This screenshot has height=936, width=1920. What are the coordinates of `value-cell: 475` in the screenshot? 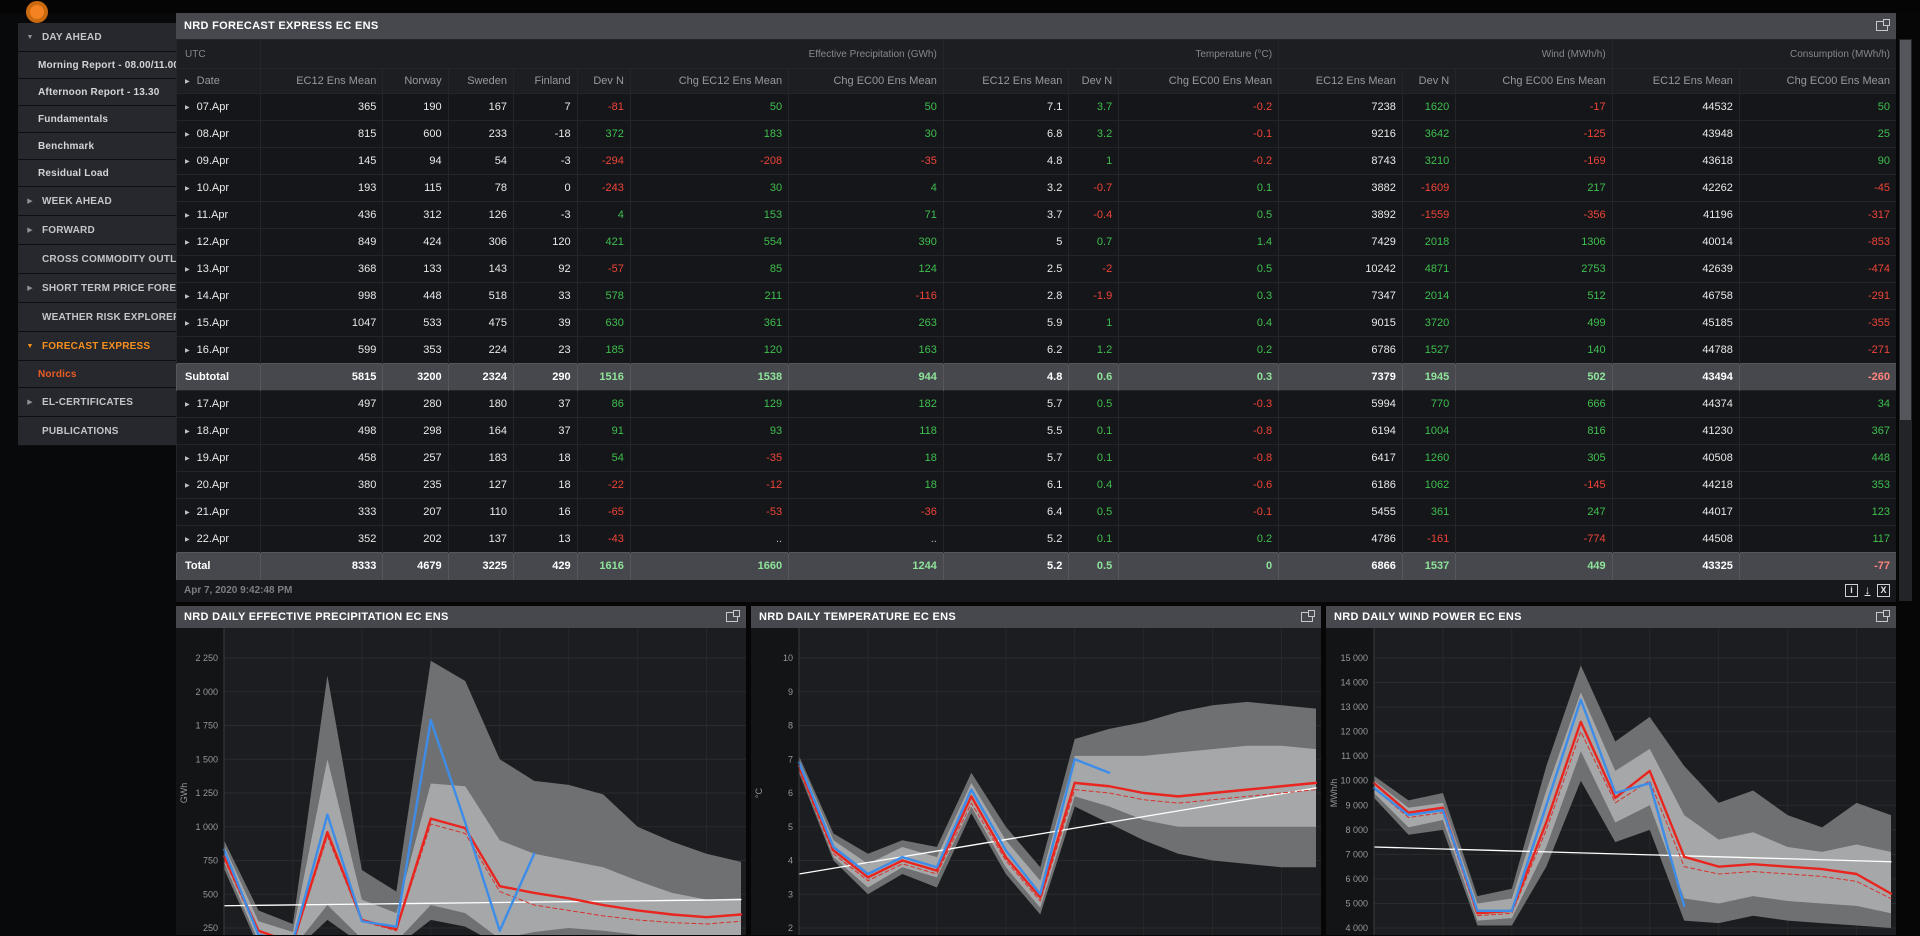 It's located at (480, 323).